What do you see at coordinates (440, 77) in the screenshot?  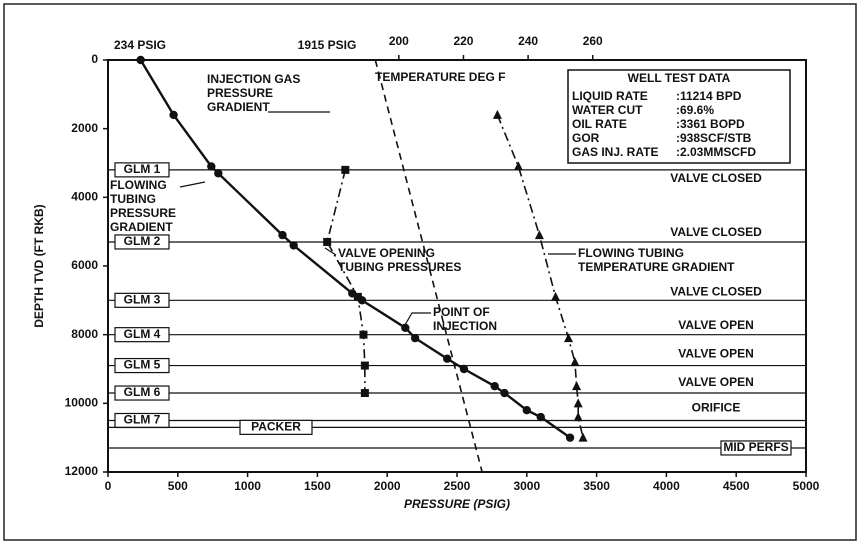 I see `x2-axis-title: TEMPERATURE DEG F` at bounding box center [440, 77].